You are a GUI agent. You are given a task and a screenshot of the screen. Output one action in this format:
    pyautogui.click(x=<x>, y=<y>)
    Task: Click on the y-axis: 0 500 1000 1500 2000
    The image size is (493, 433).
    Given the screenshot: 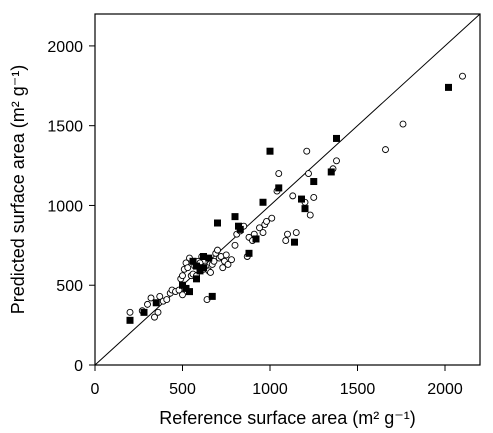 What is the action you would take?
    pyautogui.click(x=71, y=207)
    